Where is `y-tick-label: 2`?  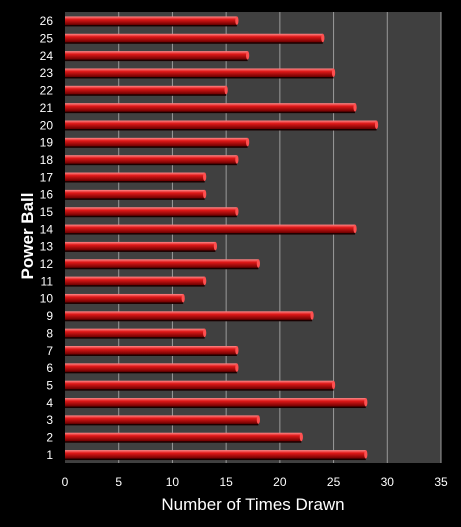 y-tick-label: 2 is located at coordinates (49, 437).